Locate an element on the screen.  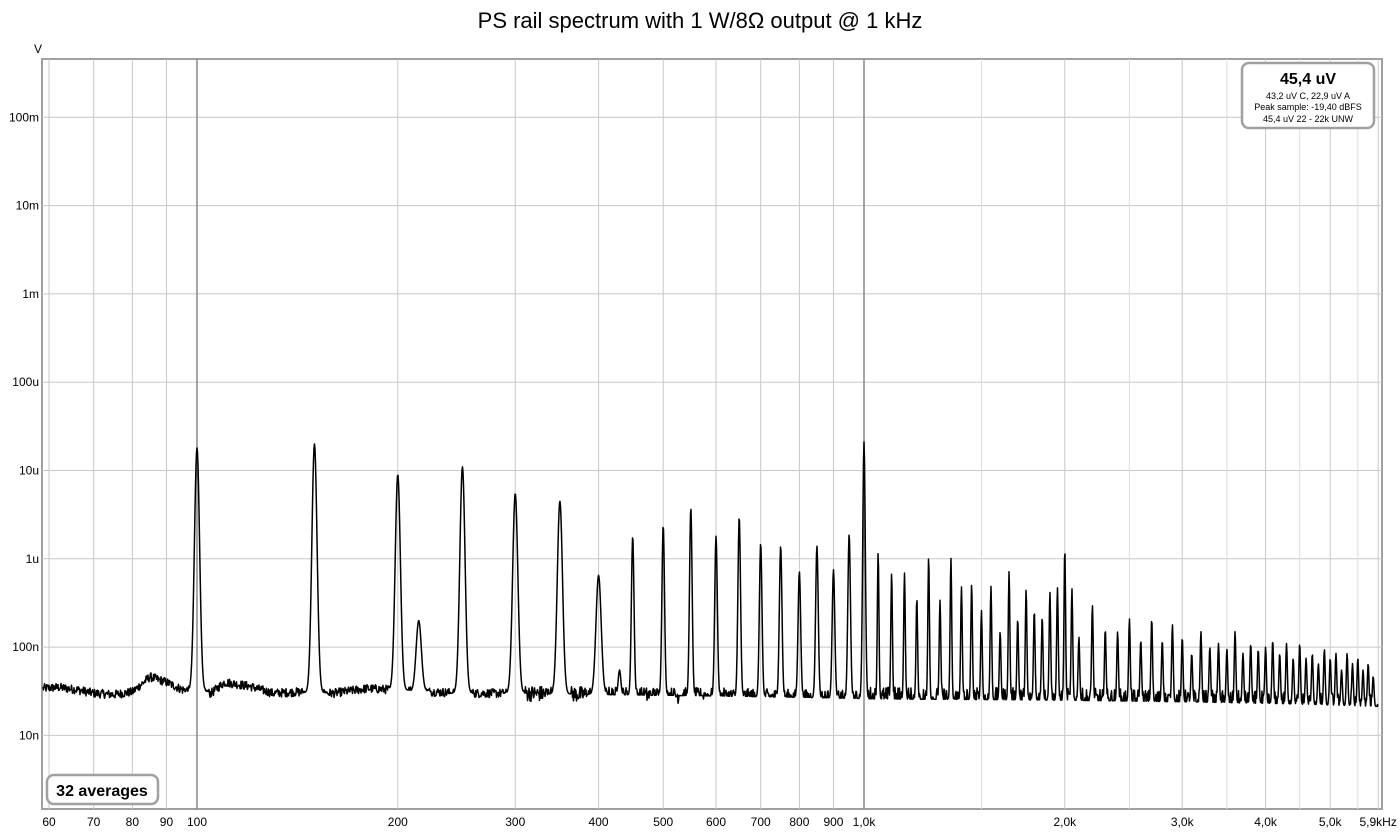
x-tick-label: 300 is located at coordinates (515, 822).